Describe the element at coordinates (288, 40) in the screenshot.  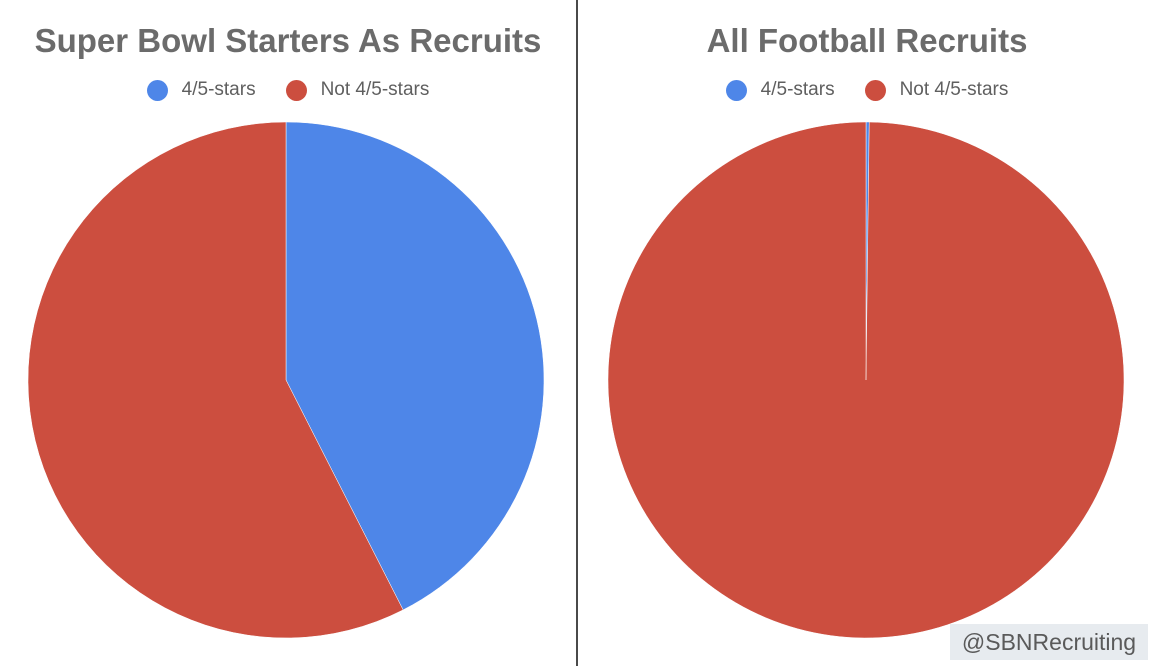
I see `chart-title: Super Bowl Starters As Recruits` at that location.